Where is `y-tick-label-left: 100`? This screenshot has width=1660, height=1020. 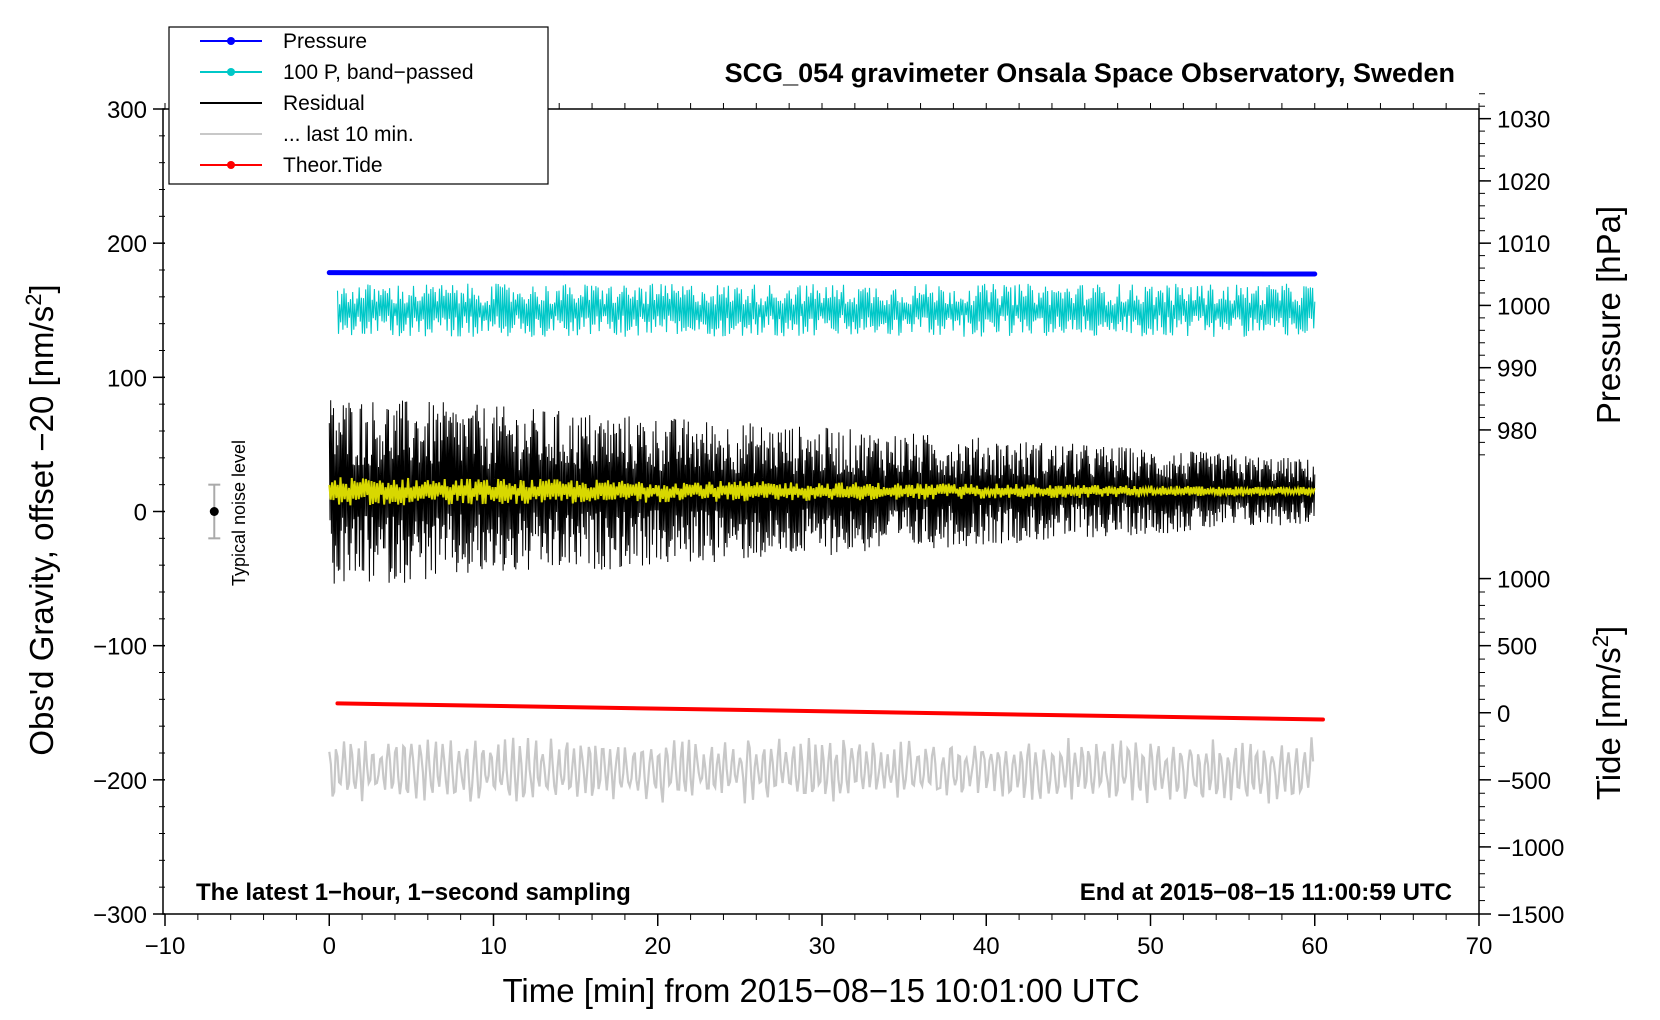 y-tick-label-left: 100 is located at coordinates (127, 378).